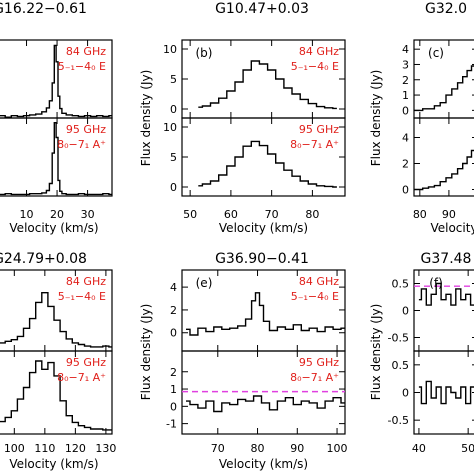  Describe the element at coordinates (405, 393) in the screenshot. I see `panel-f-bottom-ytick-label: 0` at that location.